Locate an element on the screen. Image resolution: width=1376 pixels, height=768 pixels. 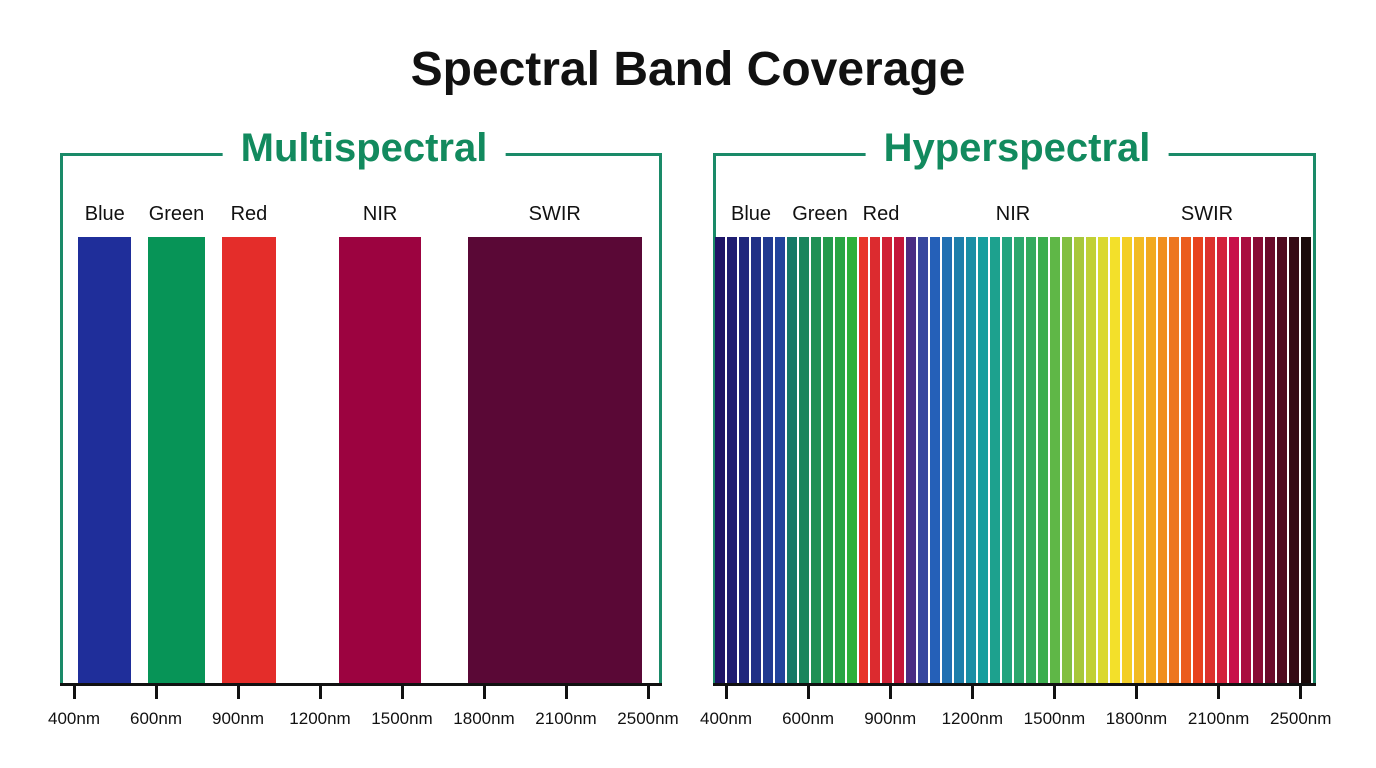
region-label-green: Green is located at coordinates (820, 214).